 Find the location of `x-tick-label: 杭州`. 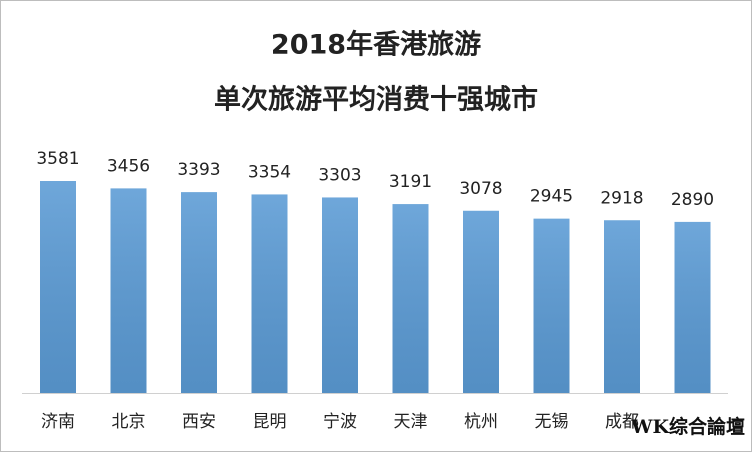

x-tick-label: 杭州 is located at coordinates (481, 422).